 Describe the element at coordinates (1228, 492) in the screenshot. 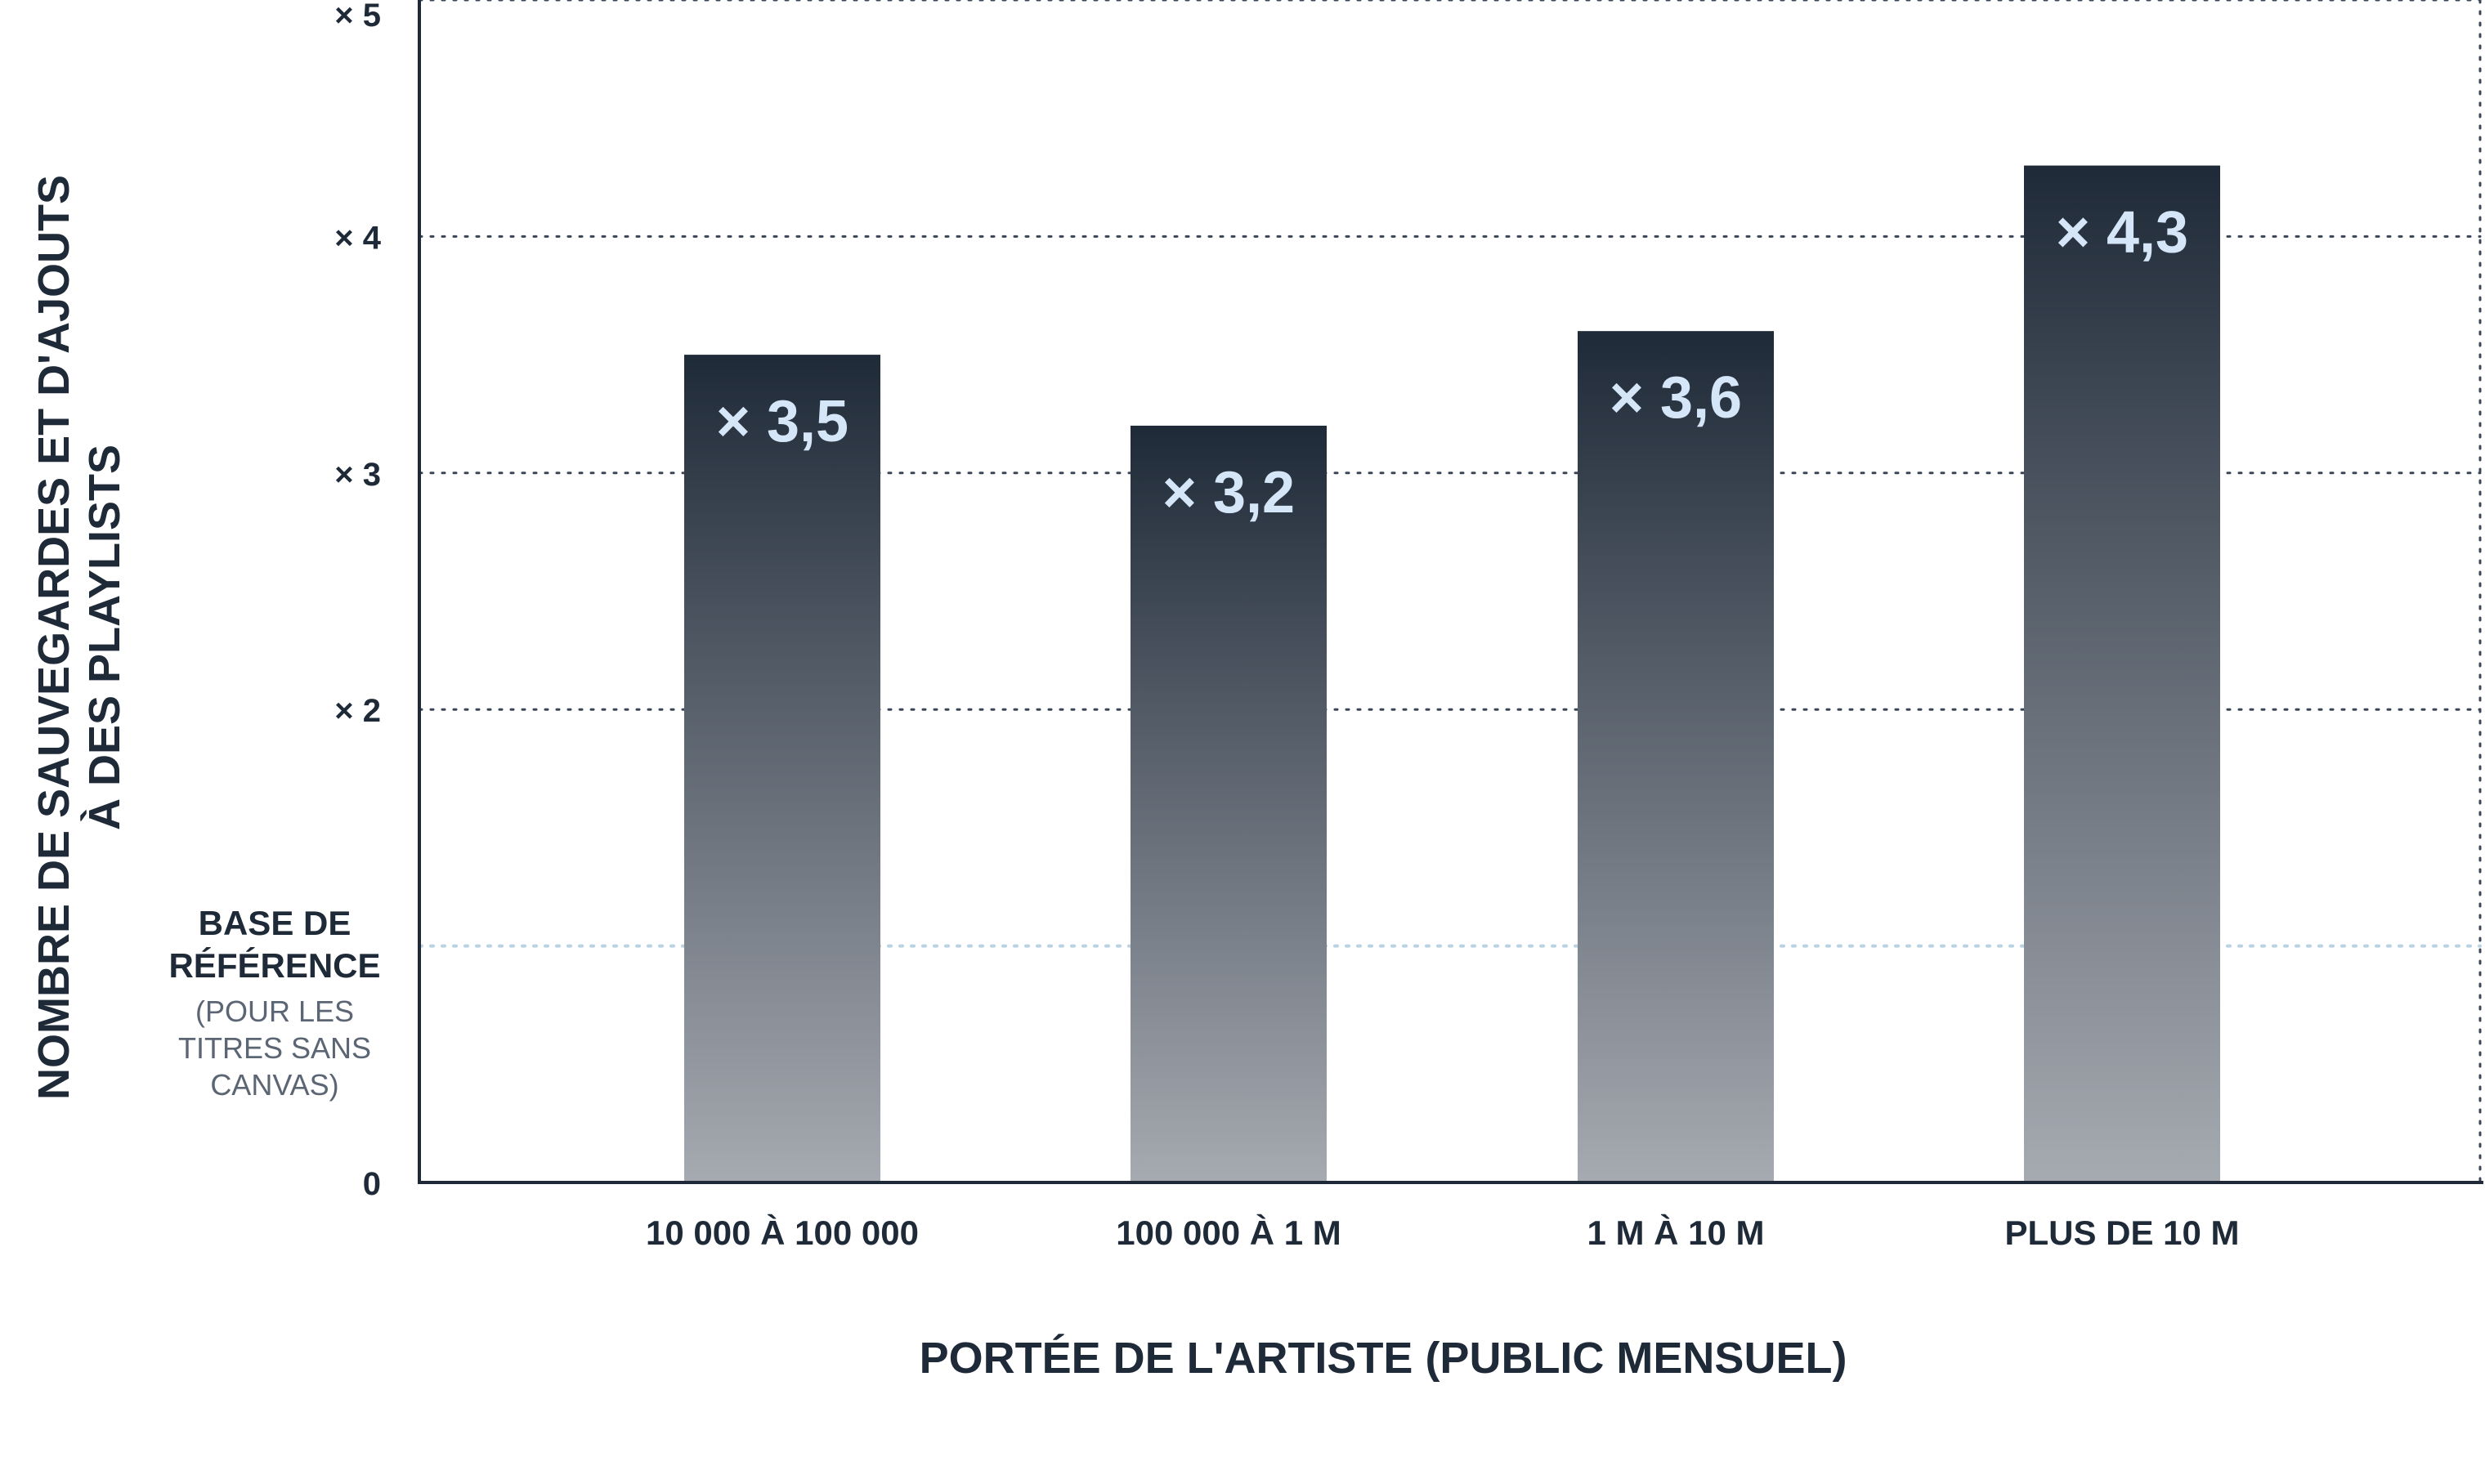

I see `bar-value-label-2: × 3,2` at that location.